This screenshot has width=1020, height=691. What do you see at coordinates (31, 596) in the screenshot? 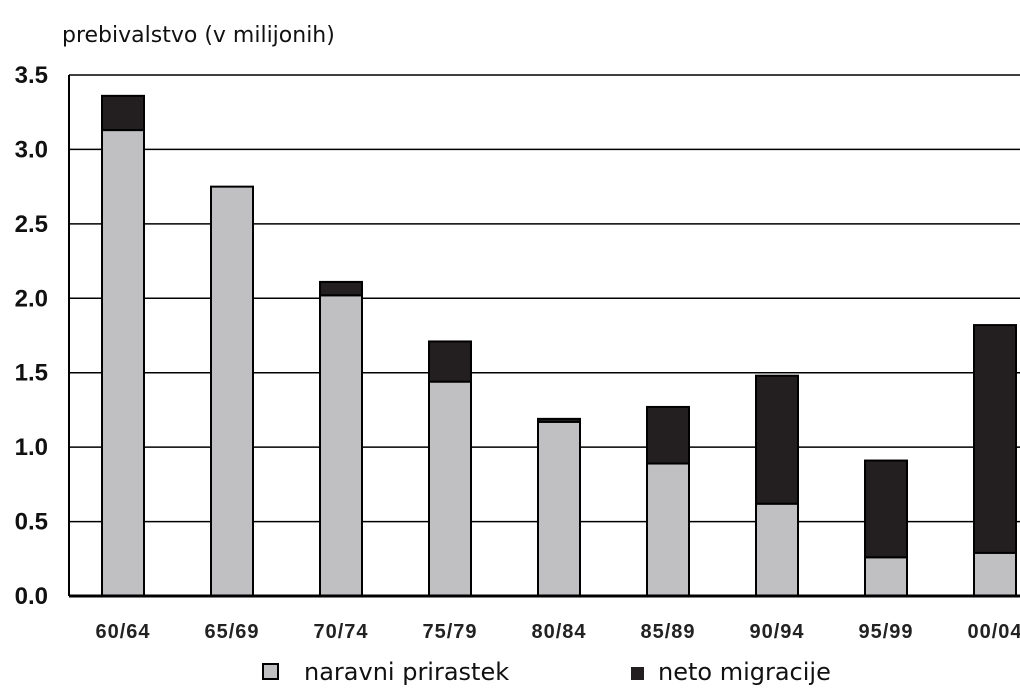
I see `y-tick-label: 0.0` at bounding box center [31, 596].